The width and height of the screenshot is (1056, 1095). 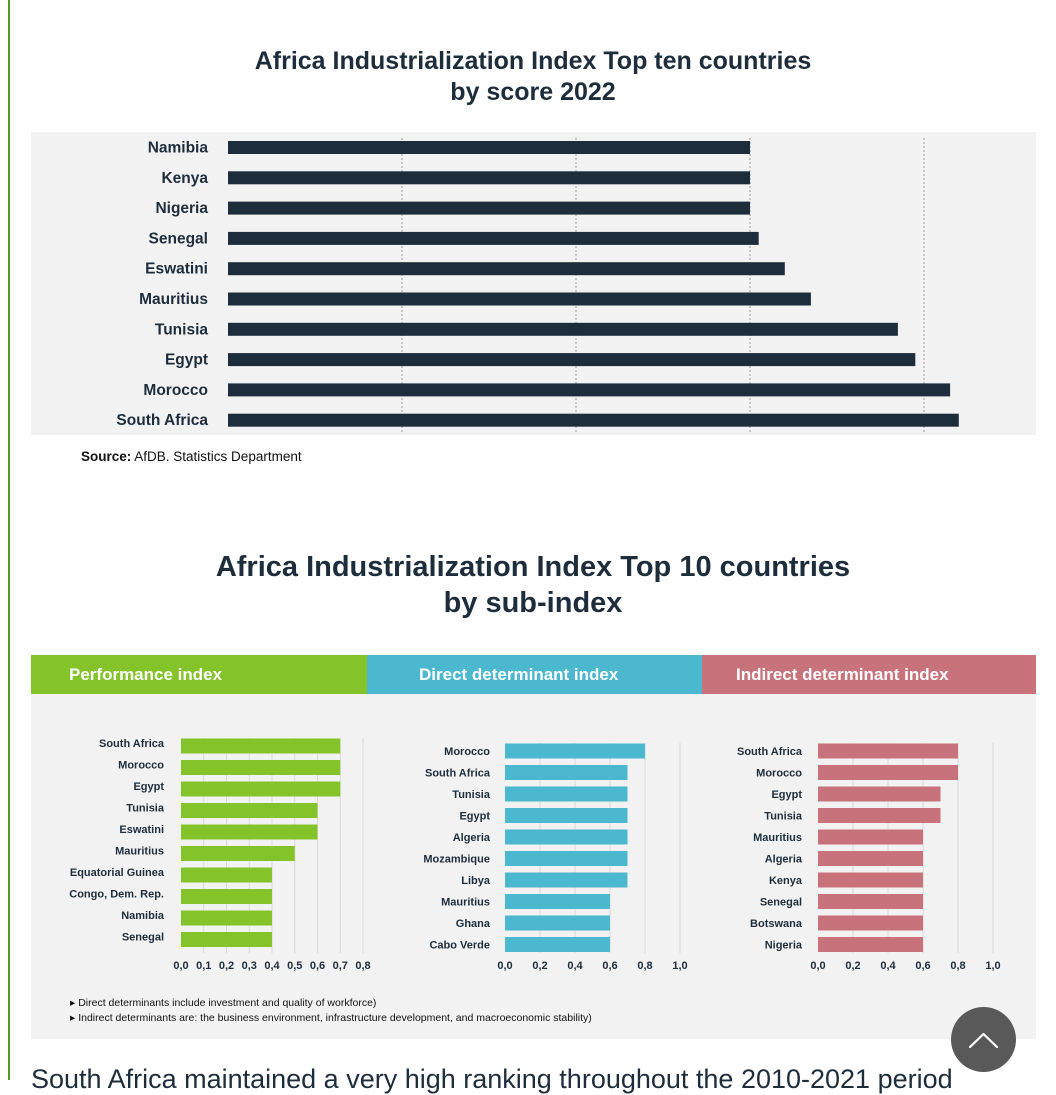 What do you see at coordinates (563, 329) in the screenshot?
I see `bar-tunisia` at bounding box center [563, 329].